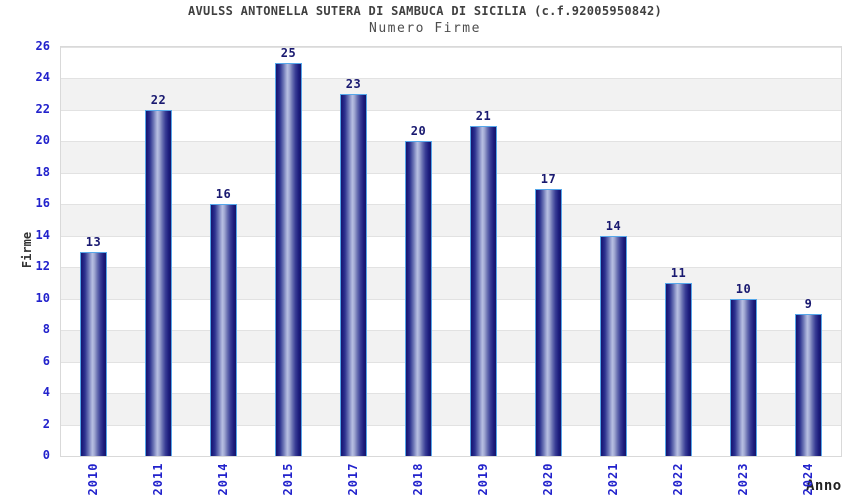  What do you see at coordinates (352, 479) in the screenshot?
I see `x-tick-label: 2017` at bounding box center [352, 479].